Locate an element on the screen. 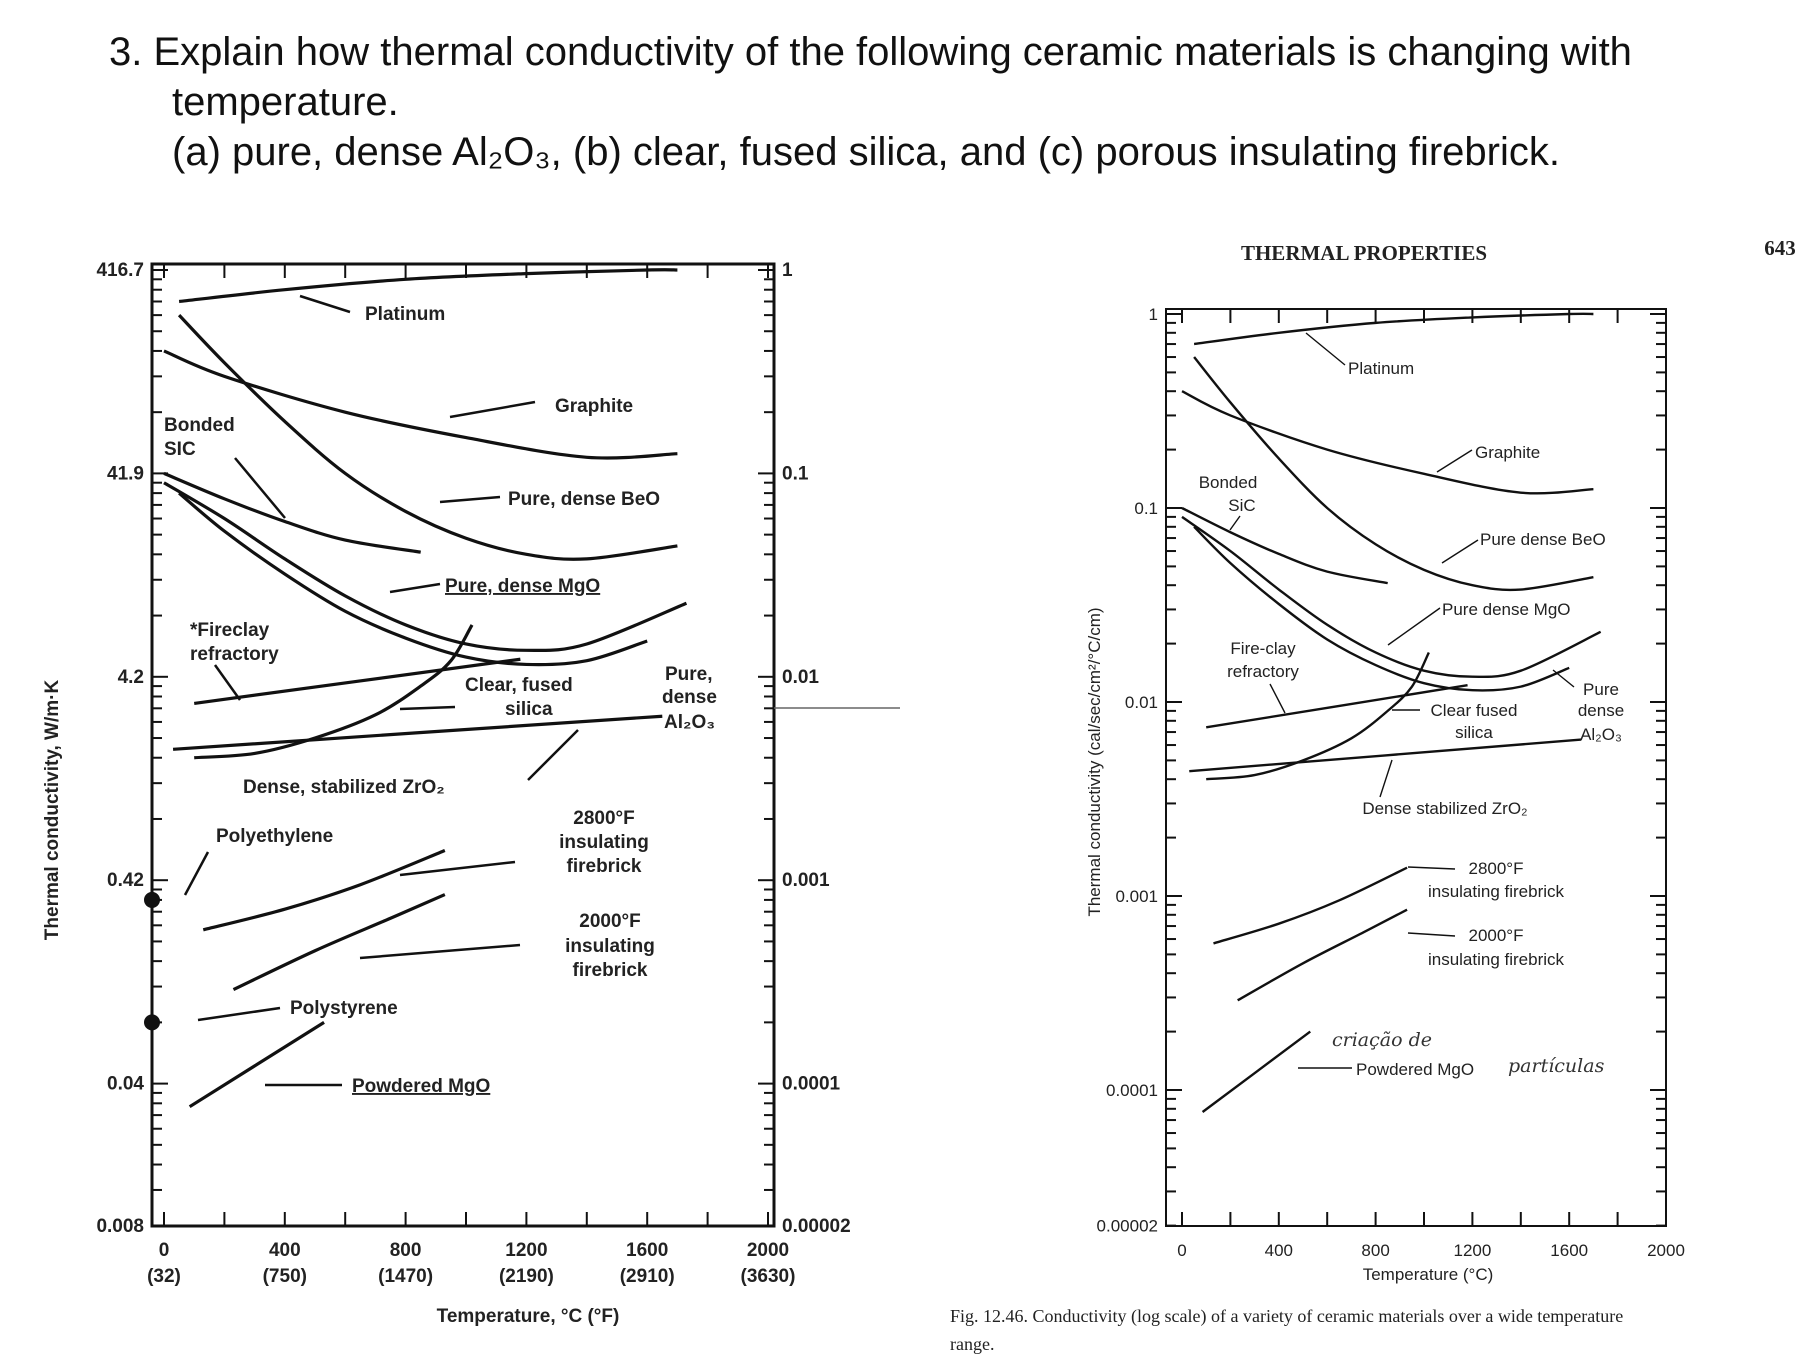 The image size is (1818, 1369). label-fireclay-1: Fire-clay is located at coordinates (1263, 648).